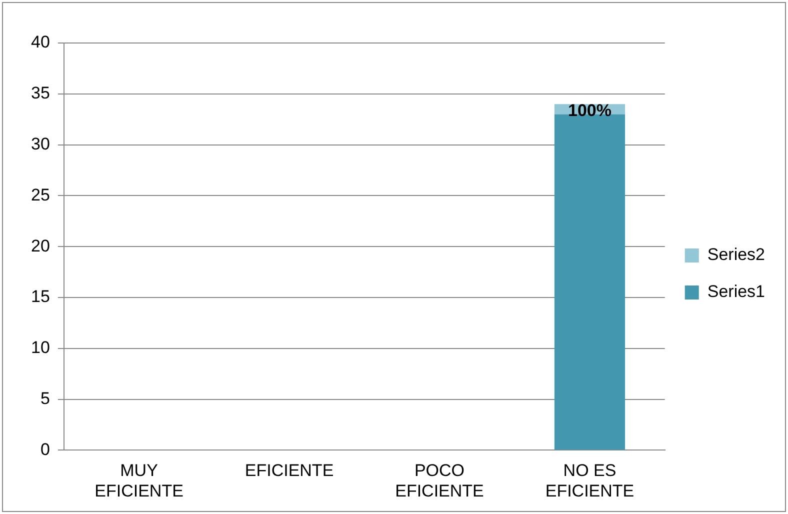  I want to click on y-tick-label: 10, so click(40, 348).